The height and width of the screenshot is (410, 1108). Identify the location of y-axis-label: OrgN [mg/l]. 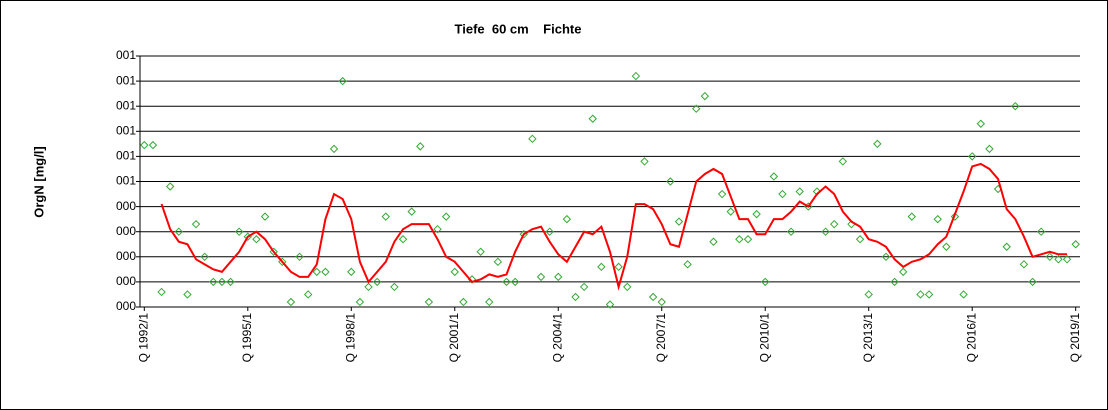
(38, 182).